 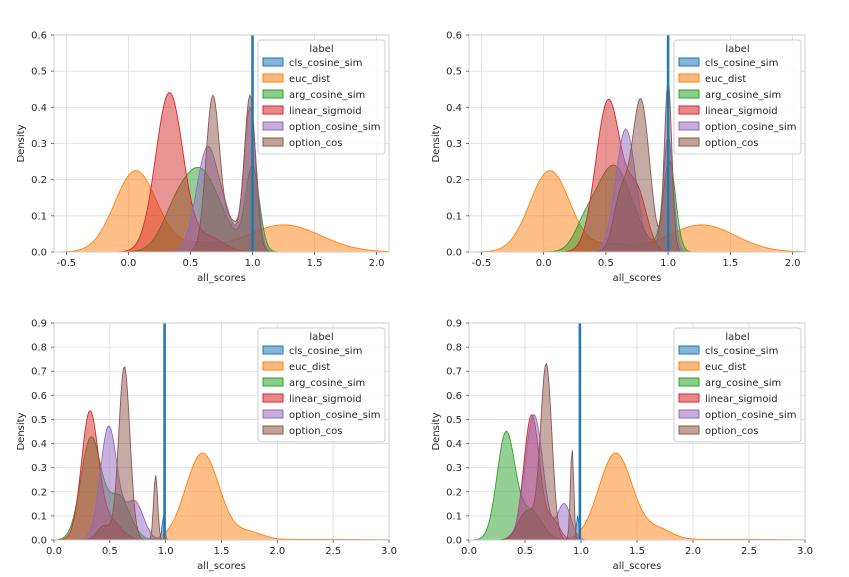 I want to click on y-tick-label: 0.7, so click(x=454, y=372).